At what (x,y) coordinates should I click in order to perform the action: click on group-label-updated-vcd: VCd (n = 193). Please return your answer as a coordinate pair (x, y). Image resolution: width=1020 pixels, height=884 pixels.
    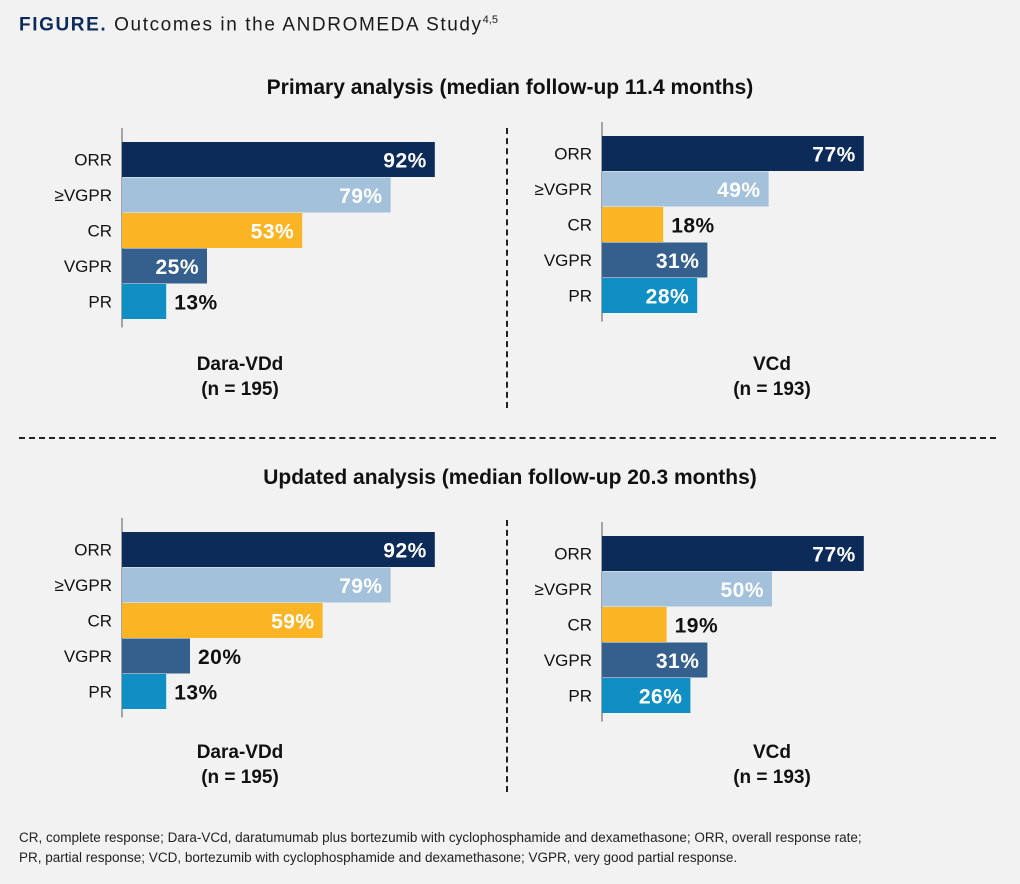
    Looking at the image, I should click on (772, 765).